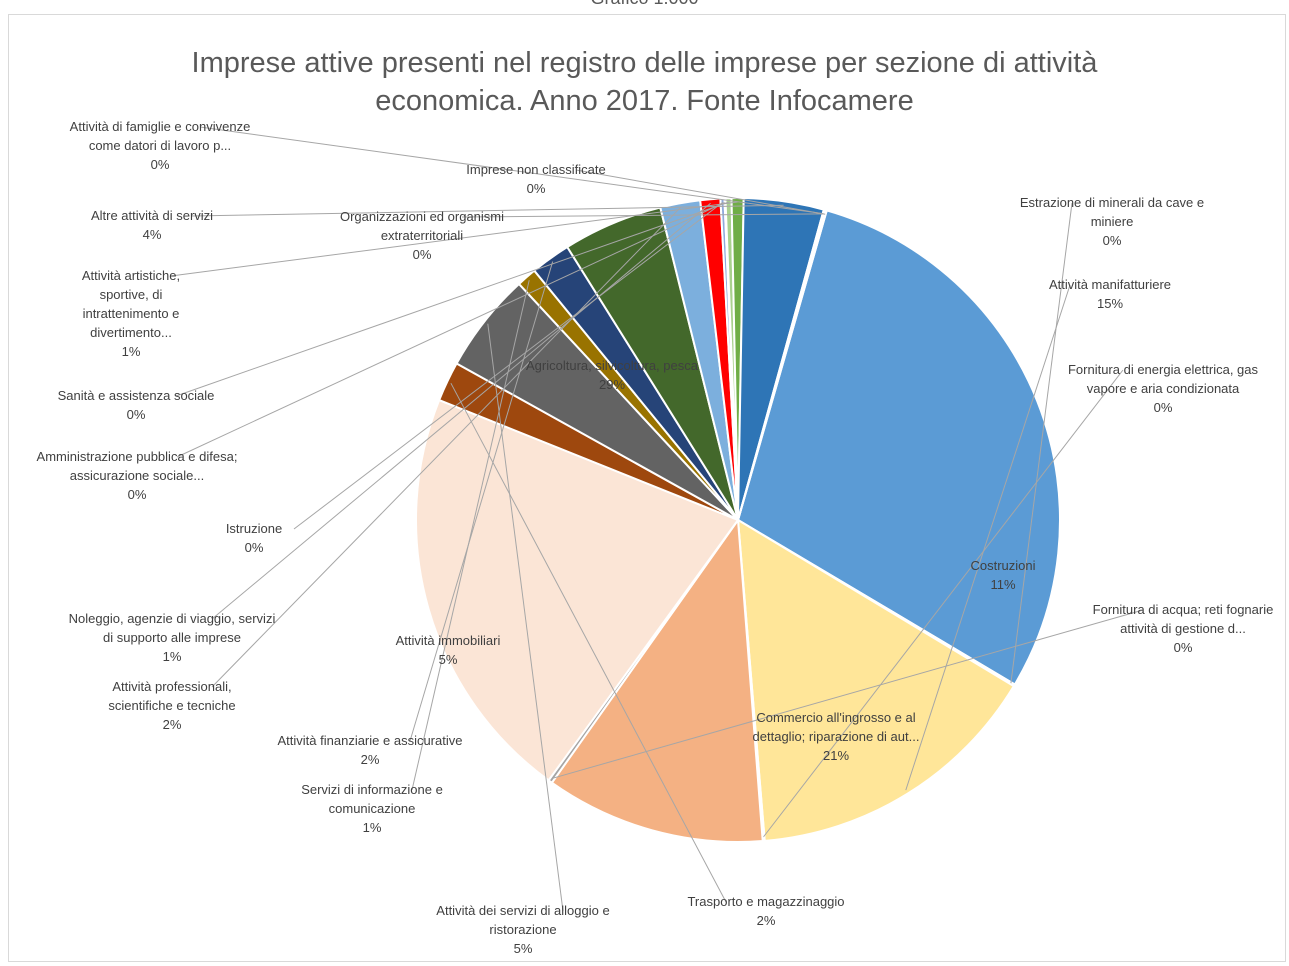  Describe the element at coordinates (372, 789) in the screenshot. I see `slice-label-text: Servizi di informazione e` at that location.